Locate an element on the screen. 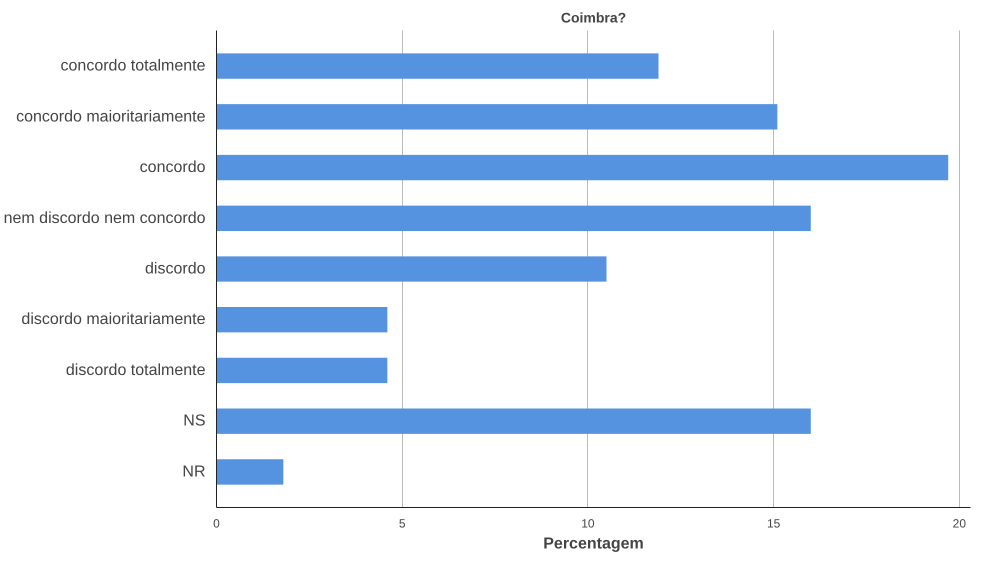 The image size is (998, 563). y-tick-label: concordo maioritariamente is located at coordinates (111, 117).